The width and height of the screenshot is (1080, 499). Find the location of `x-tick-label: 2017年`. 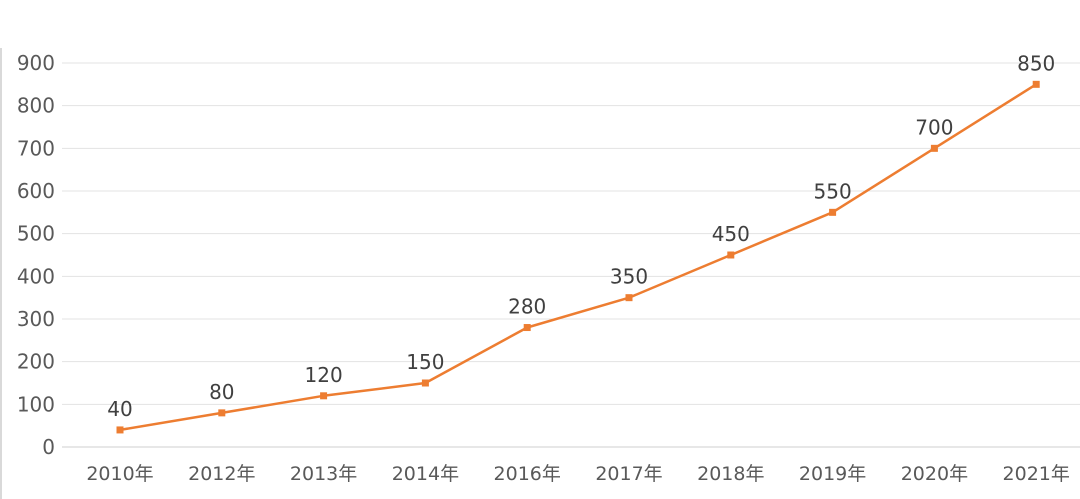

x-tick-label: 2017年 is located at coordinates (628, 474).